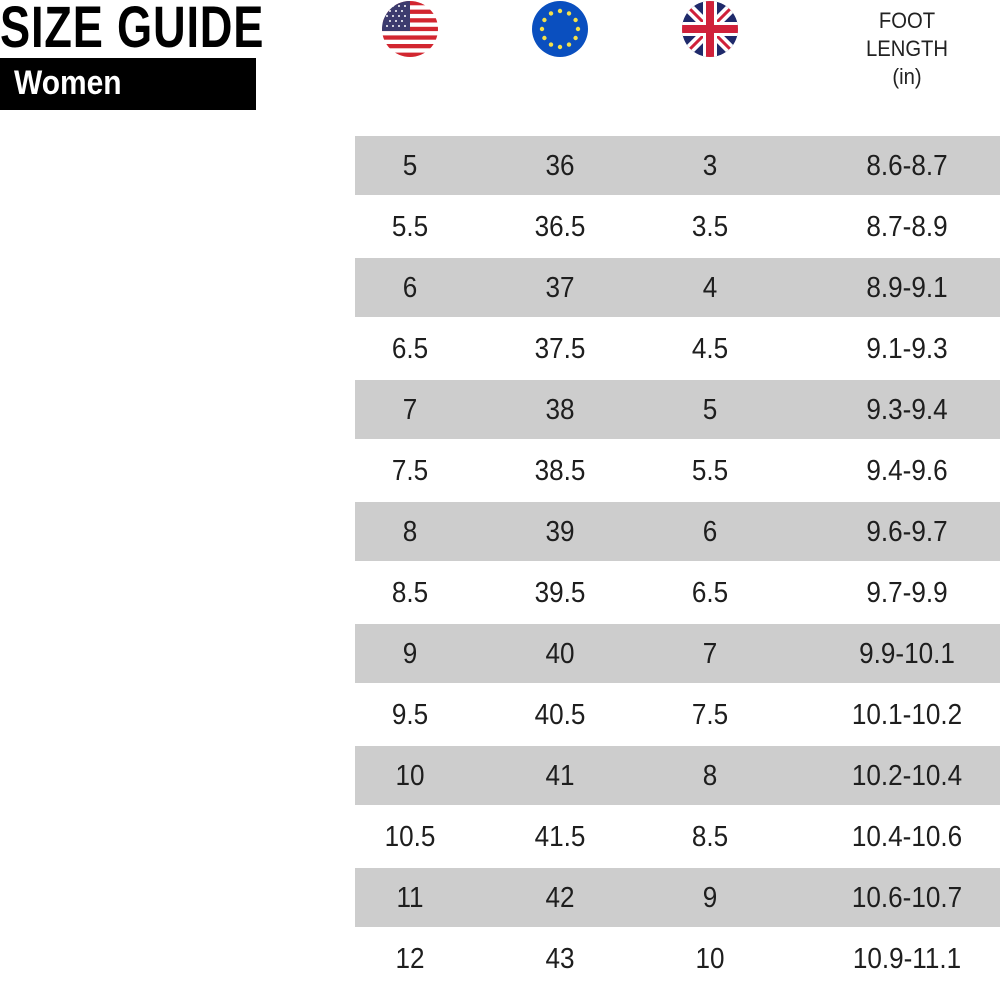 This screenshot has height=990, width=1000. I want to click on eu-size-cell: 40.5, so click(560, 715).